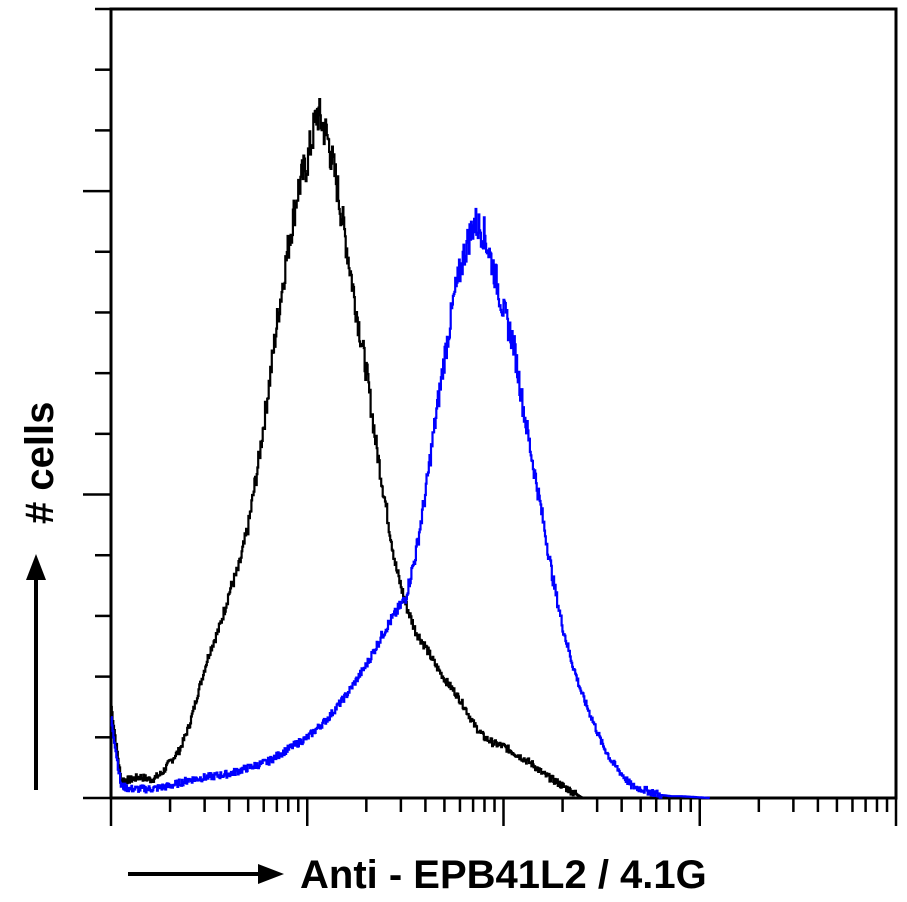 This screenshot has height=902, width=907. What do you see at coordinates (97, 403) in the screenshot?
I see `y-axis-ticks` at bounding box center [97, 403].